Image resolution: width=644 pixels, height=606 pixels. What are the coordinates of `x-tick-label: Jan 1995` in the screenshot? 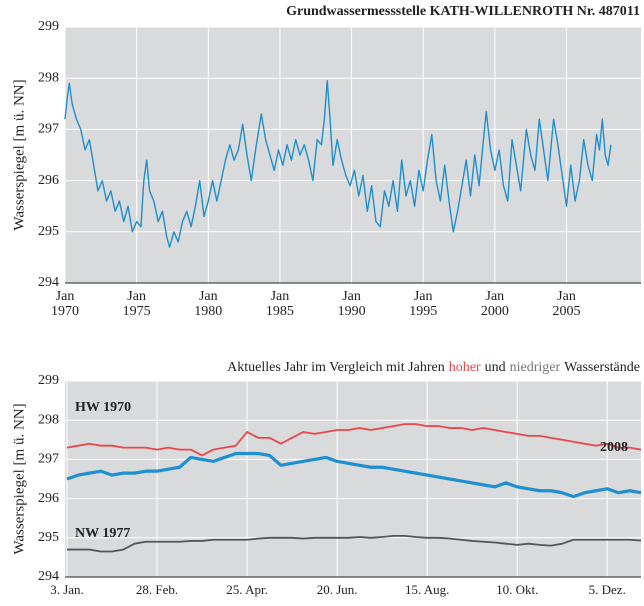 It's located at (423, 304).